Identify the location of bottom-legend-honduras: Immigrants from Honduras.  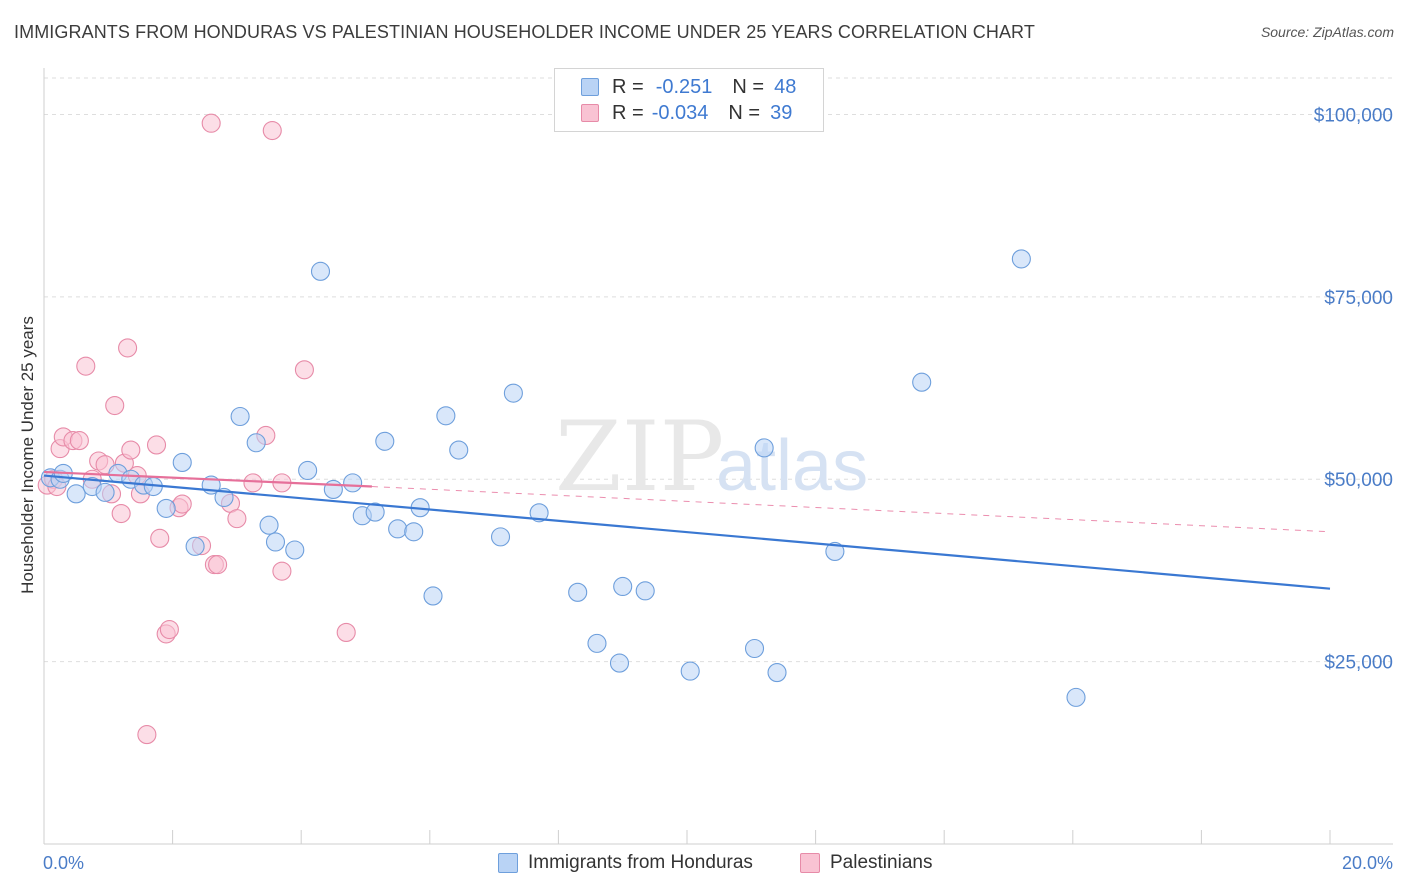
(625, 863).